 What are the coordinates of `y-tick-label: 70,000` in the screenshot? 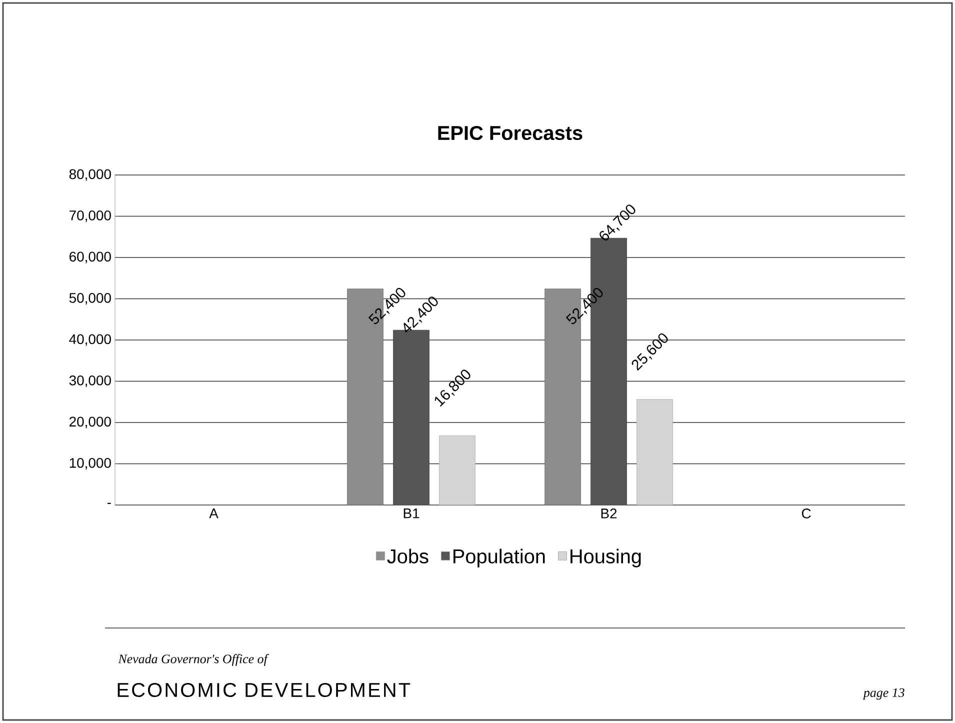 It's located at (90, 216).